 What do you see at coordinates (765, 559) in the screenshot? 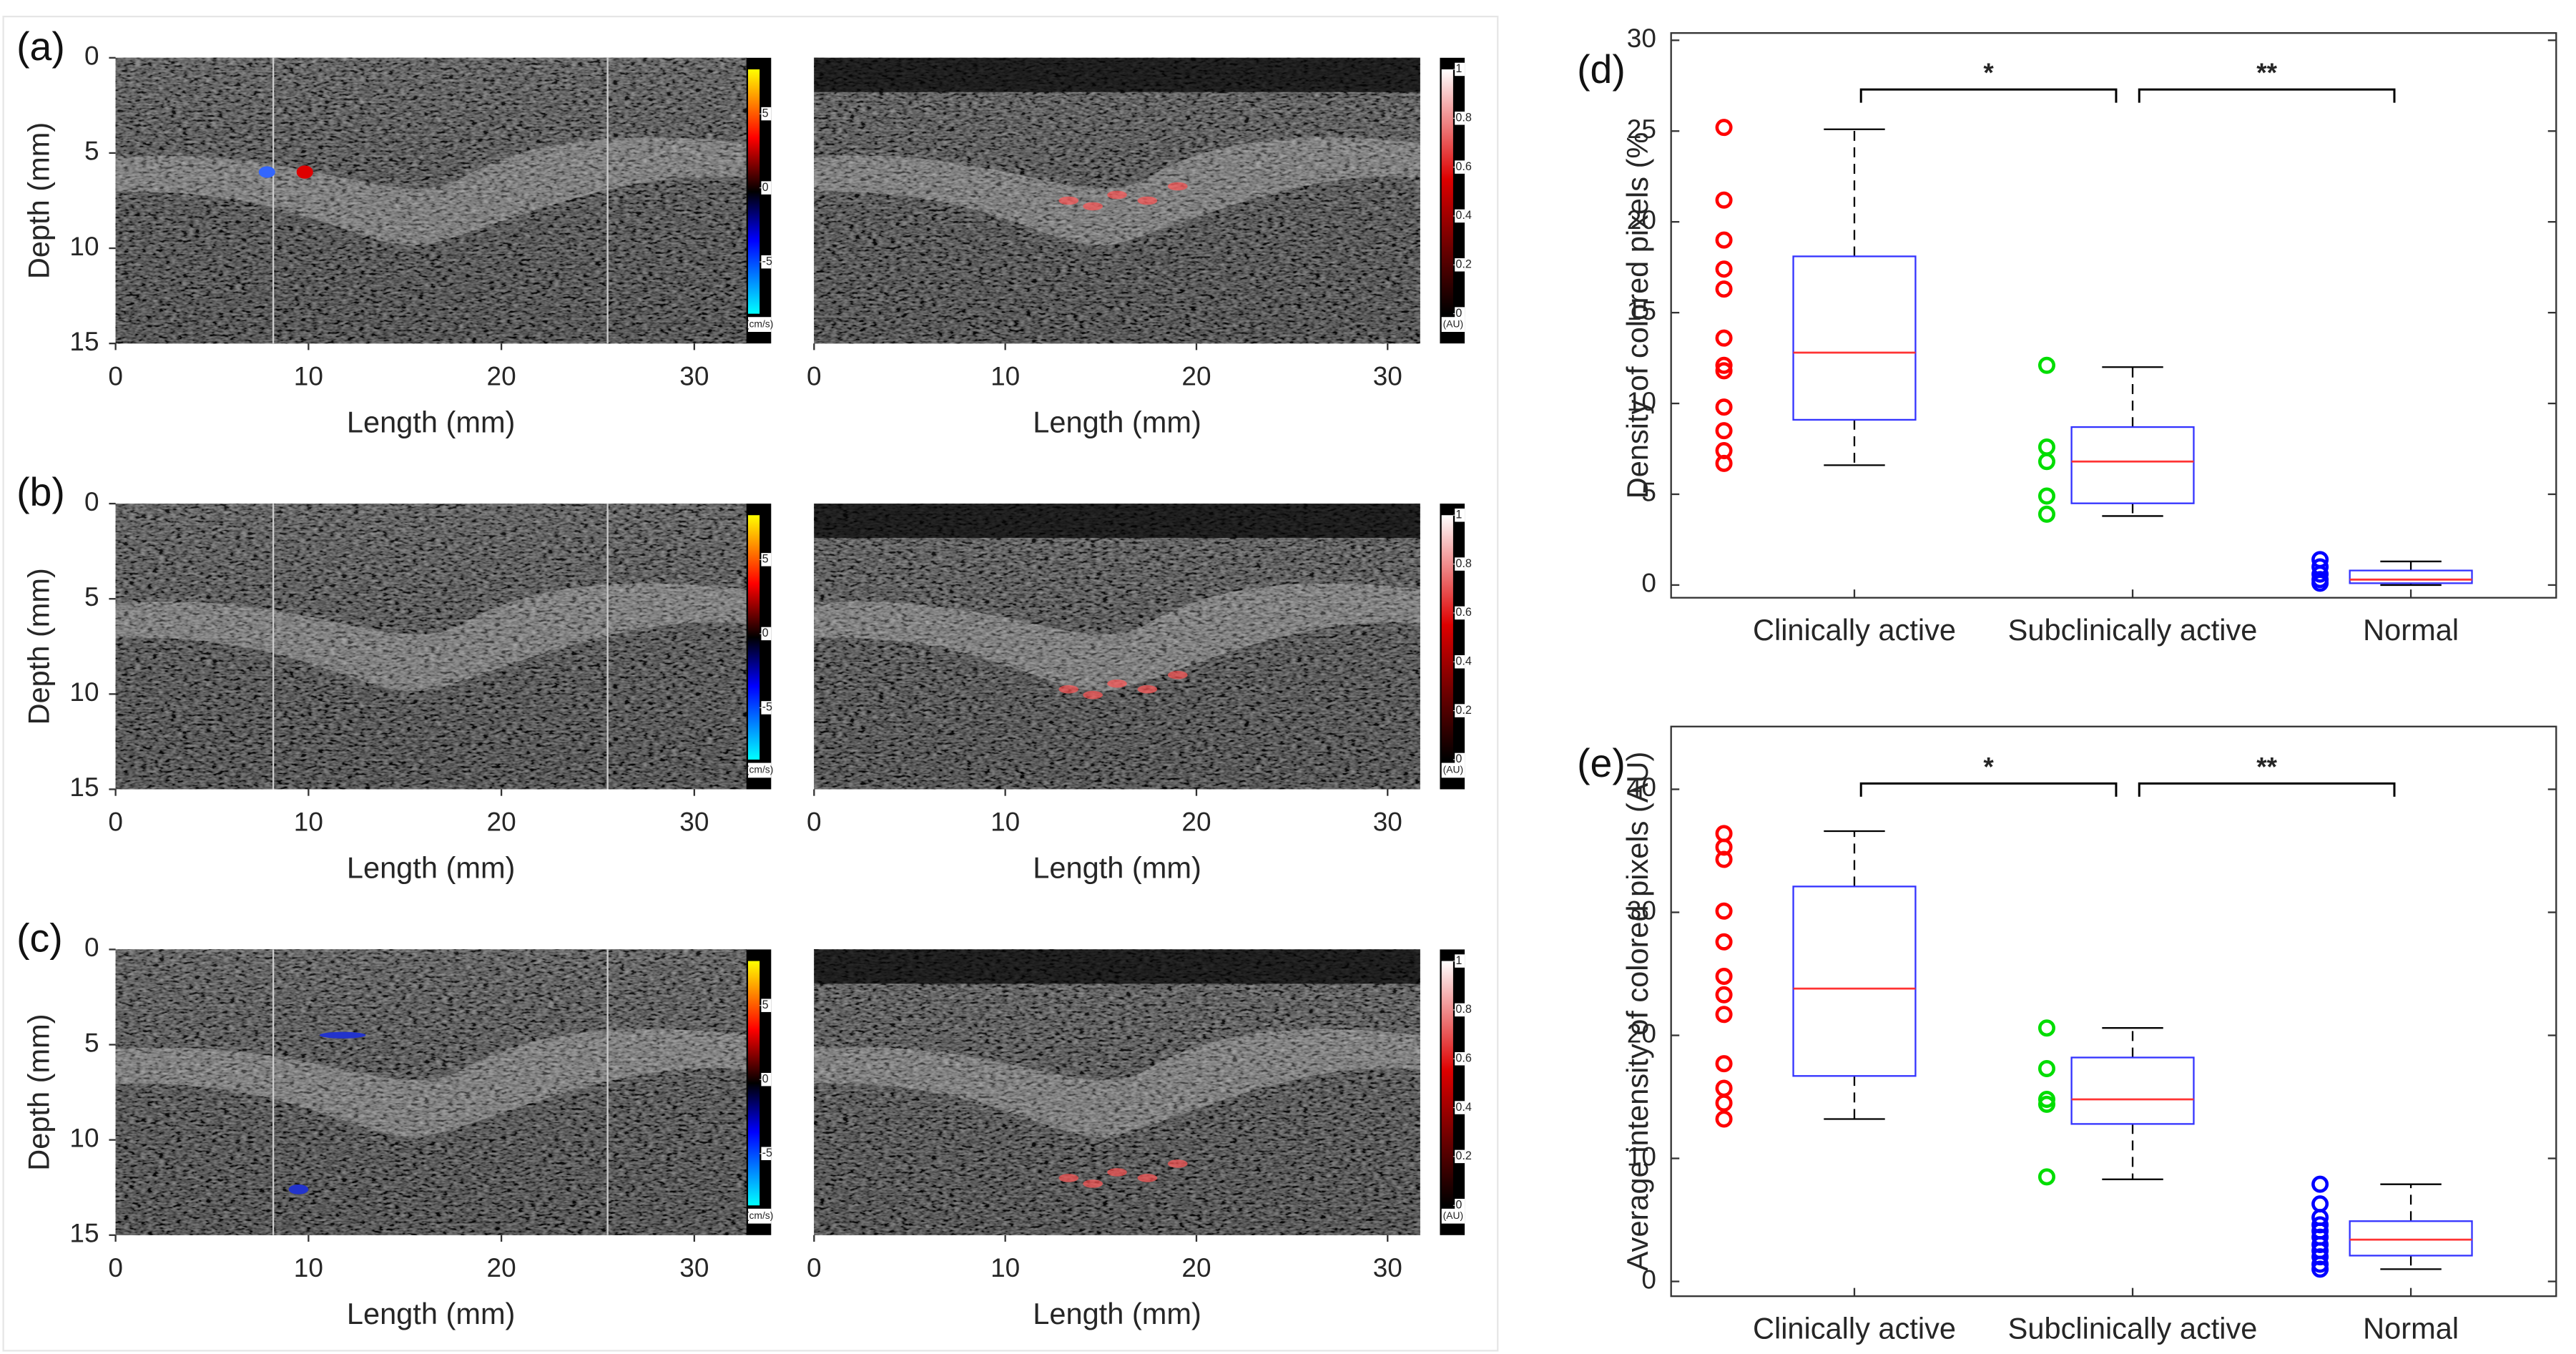
I see `colorbar-tick-label: 5` at bounding box center [765, 559].